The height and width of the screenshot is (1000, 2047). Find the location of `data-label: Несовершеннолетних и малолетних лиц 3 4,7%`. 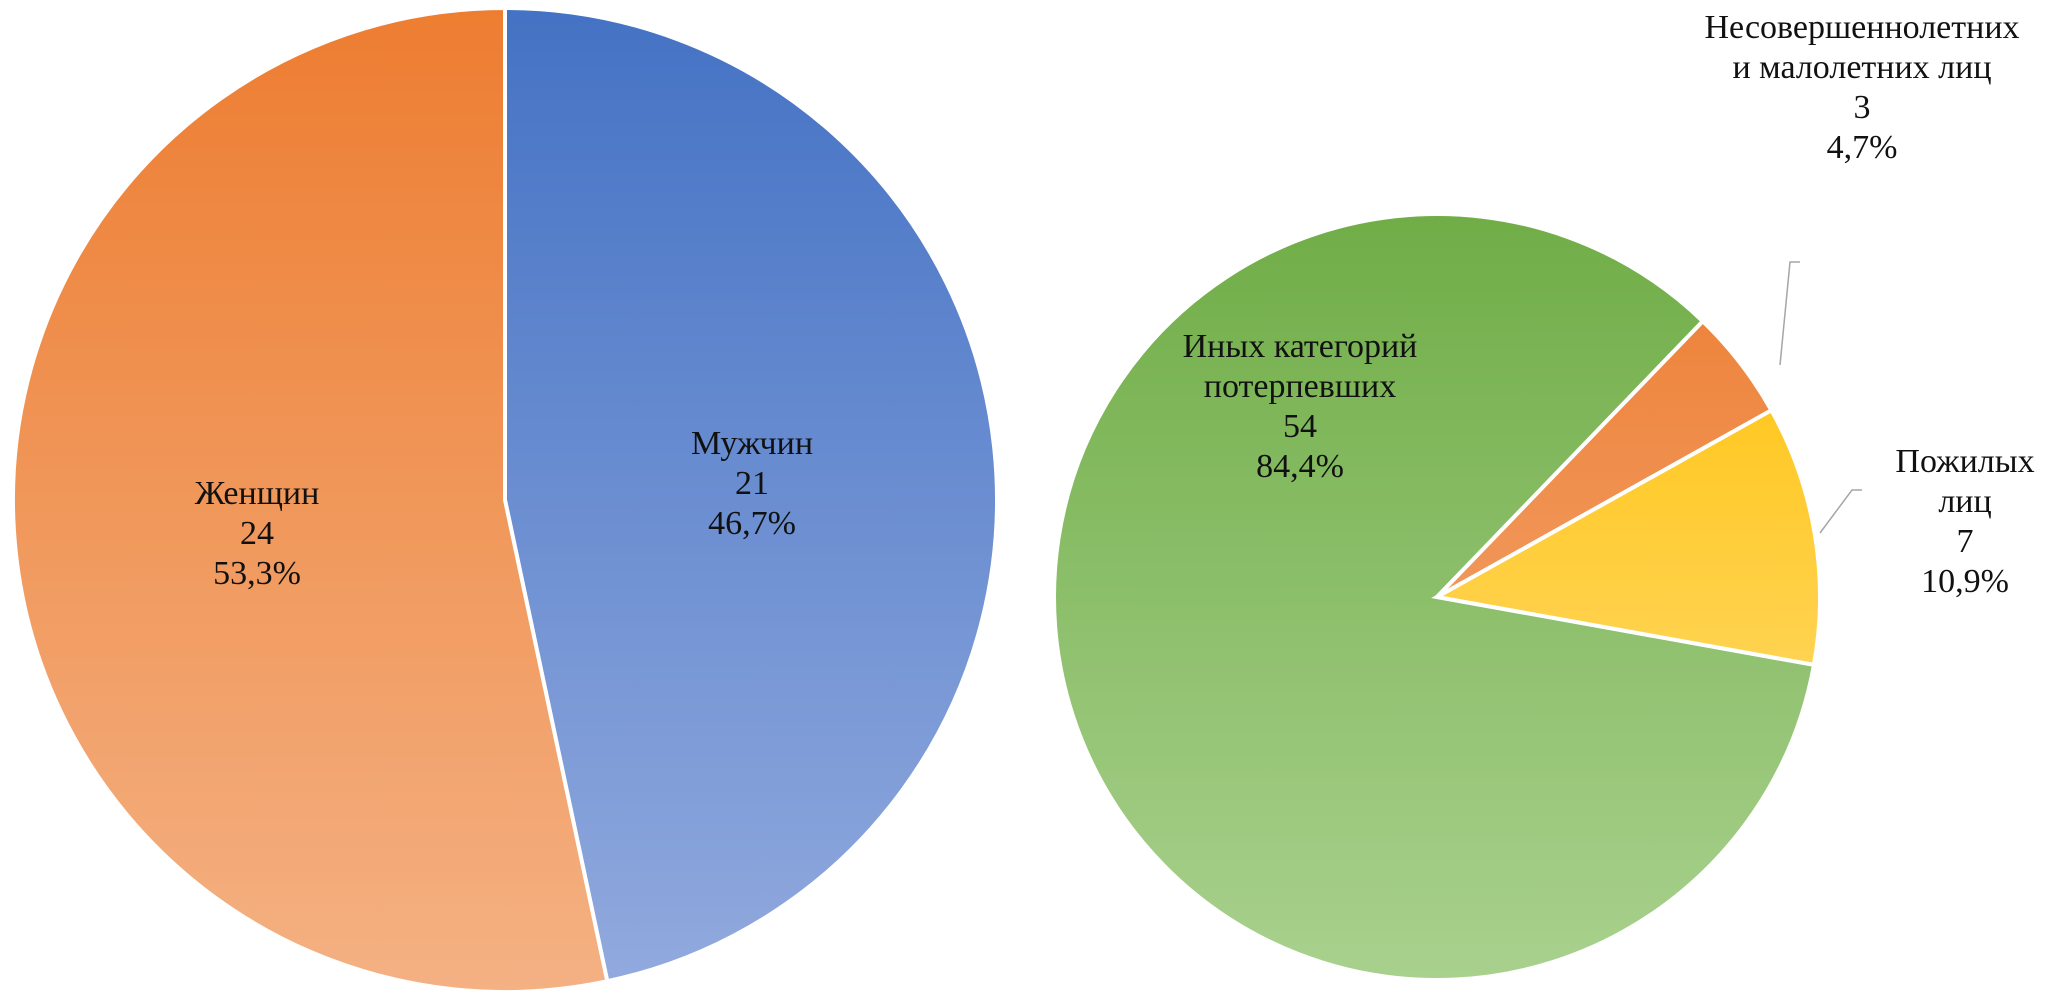

data-label: Несовершеннолетних и малолетних лиц 3 4,7% is located at coordinates (1861, 87).